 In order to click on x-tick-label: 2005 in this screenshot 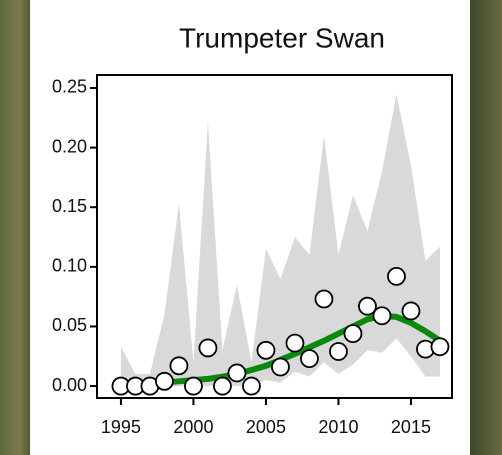, I will do `click(266, 427)`.